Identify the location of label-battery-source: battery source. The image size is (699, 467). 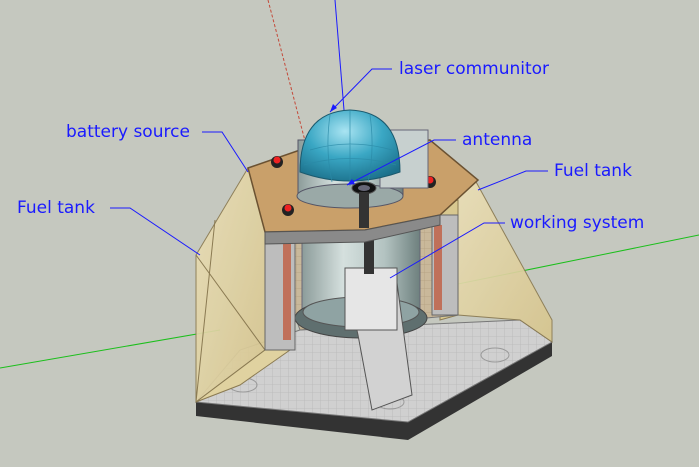
(128, 132).